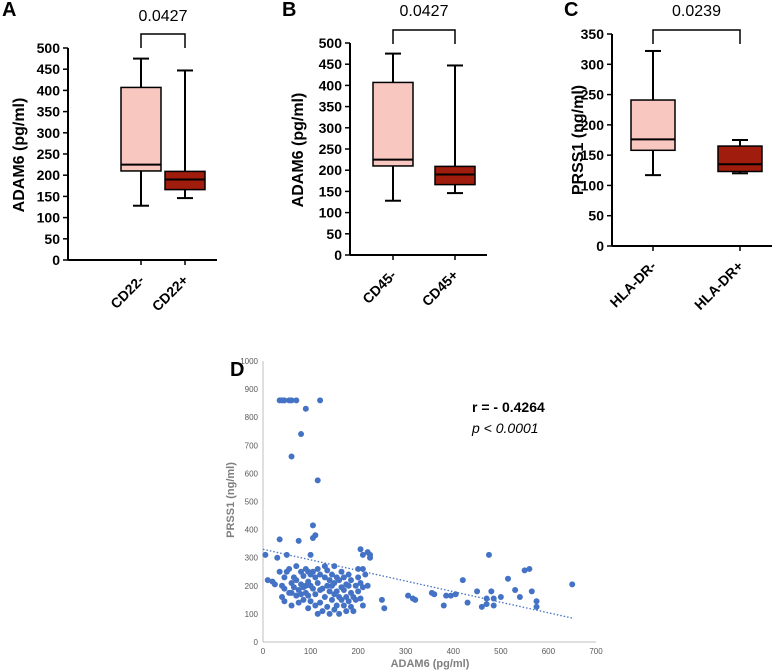 This screenshot has height=672, width=778. I want to click on scatter-x-tick-label: 700, so click(596, 651).